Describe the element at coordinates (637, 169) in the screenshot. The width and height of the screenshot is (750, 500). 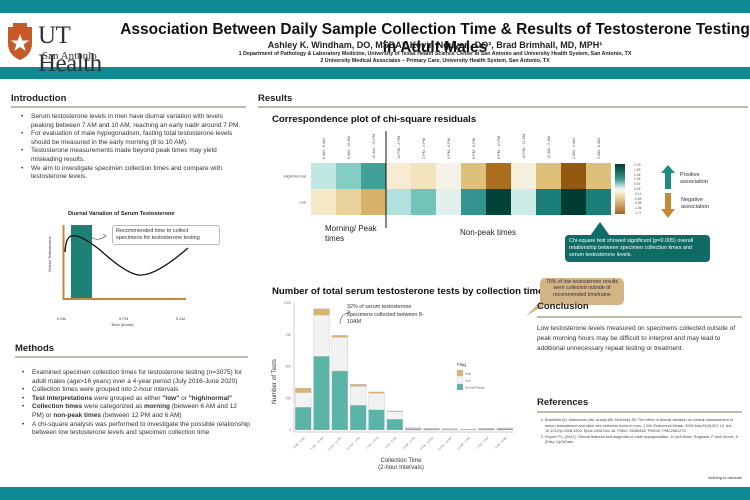
I see `colorbar-tick: 1.89` at that location.